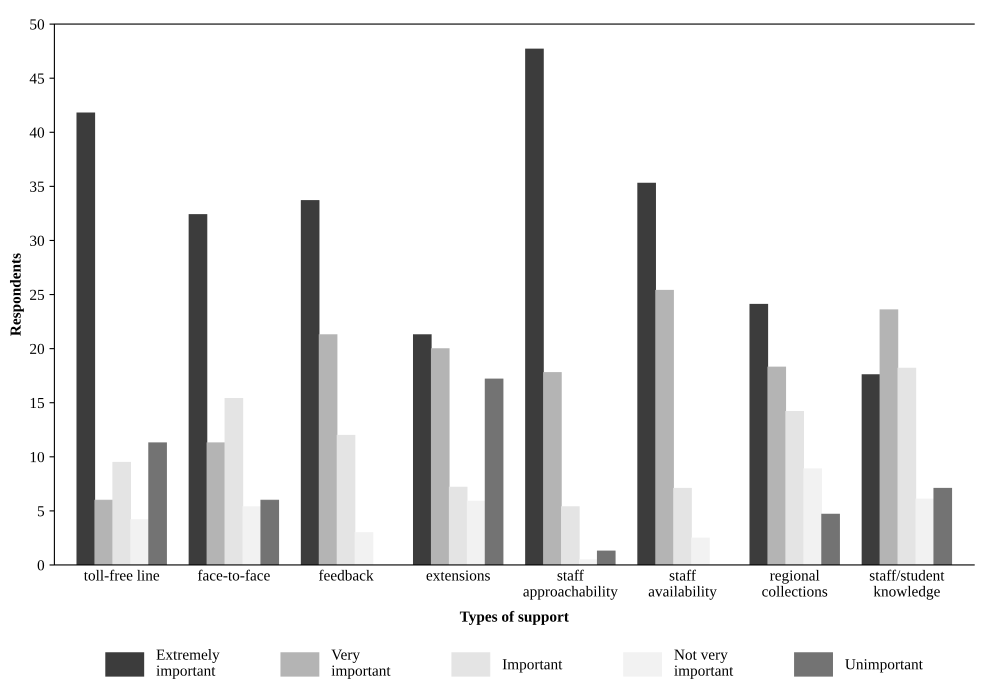 The height and width of the screenshot is (689, 989). Describe the element at coordinates (37, 241) in the screenshot. I see `y-tick-label: 30` at that location.